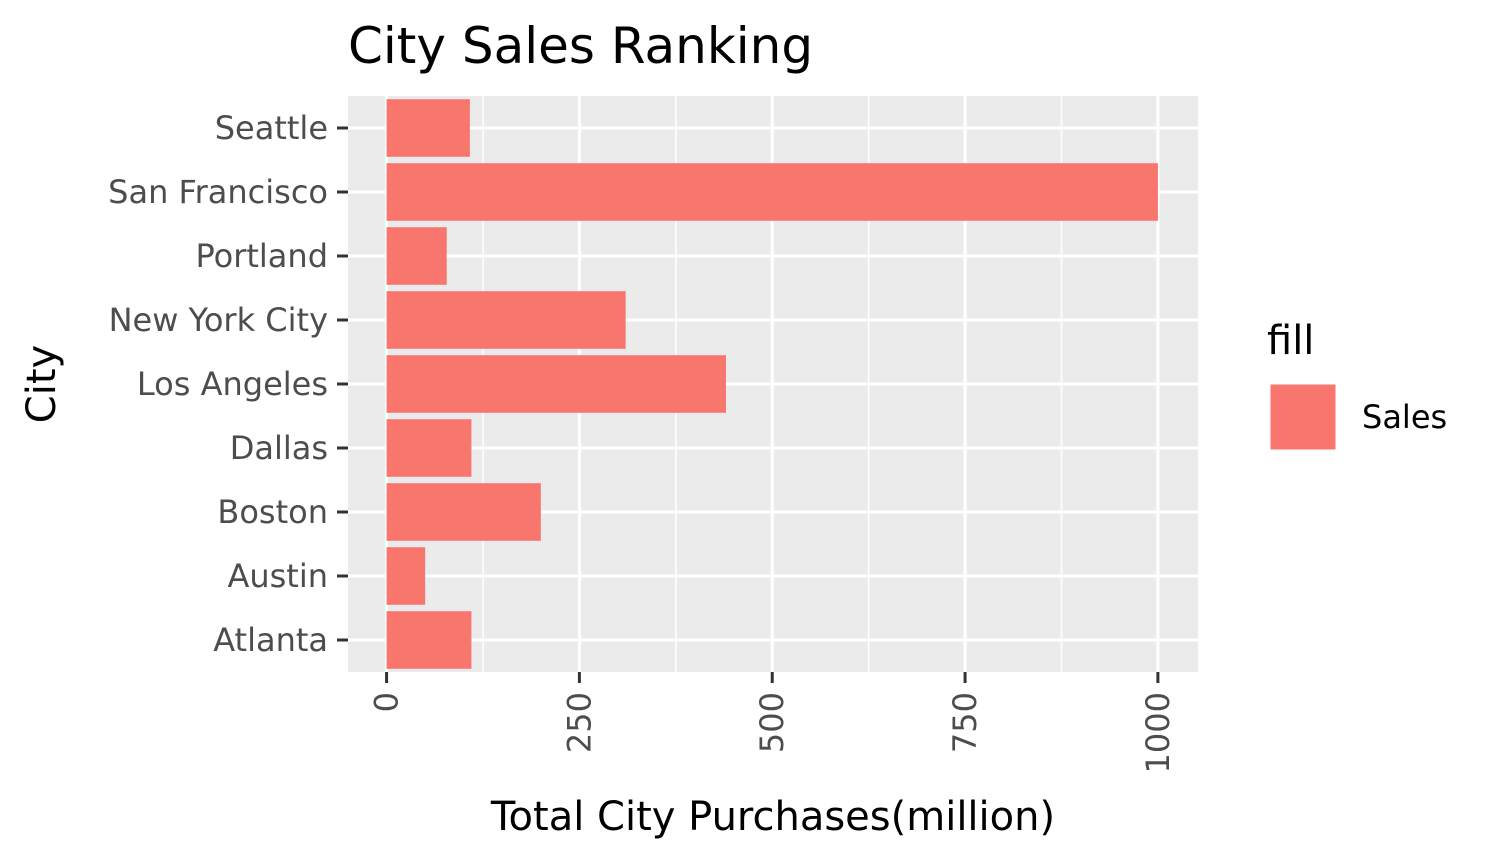 Image resolution: width=1505 pixels, height=862 pixels. What do you see at coordinates (277, 576) in the screenshot?
I see `y-tick-label: Austin` at bounding box center [277, 576].